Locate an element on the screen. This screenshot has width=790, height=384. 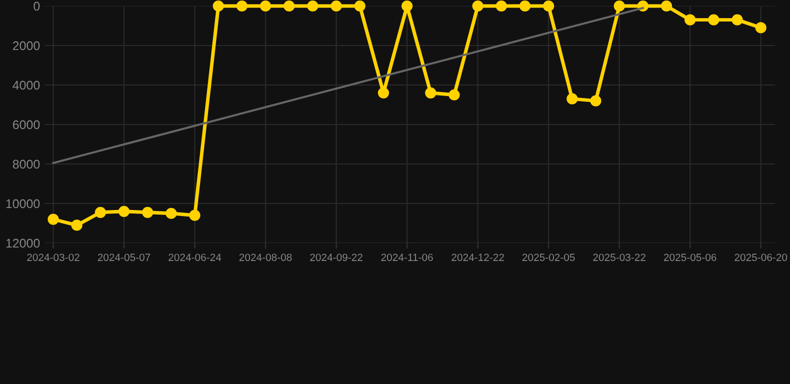
x-tick-label: 2025-02-05 is located at coordinates (548, 258).